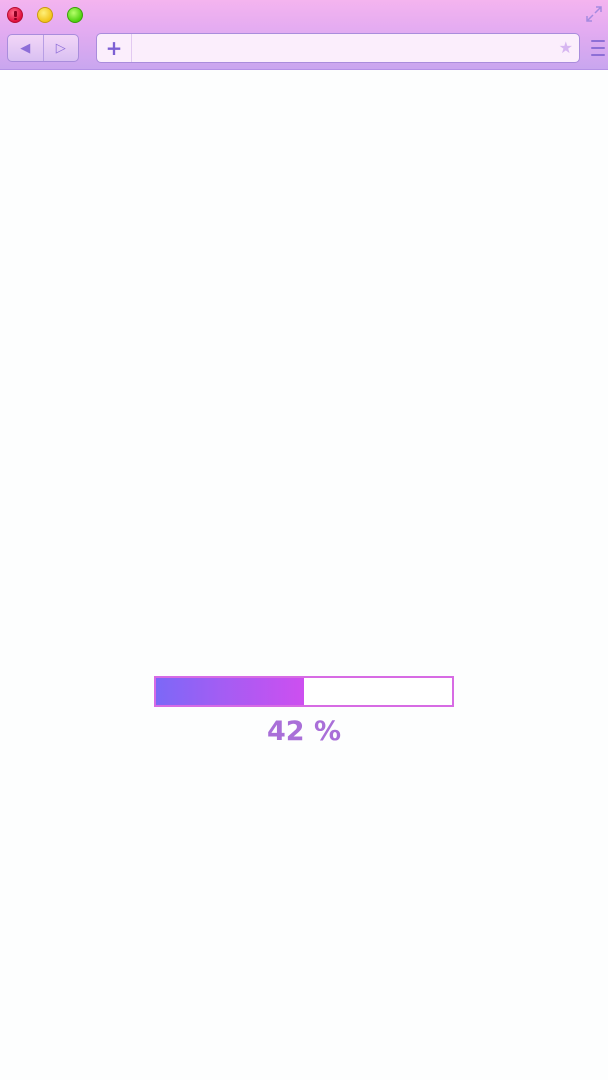  I want to click on plus-icon: +, so click(114, 48).